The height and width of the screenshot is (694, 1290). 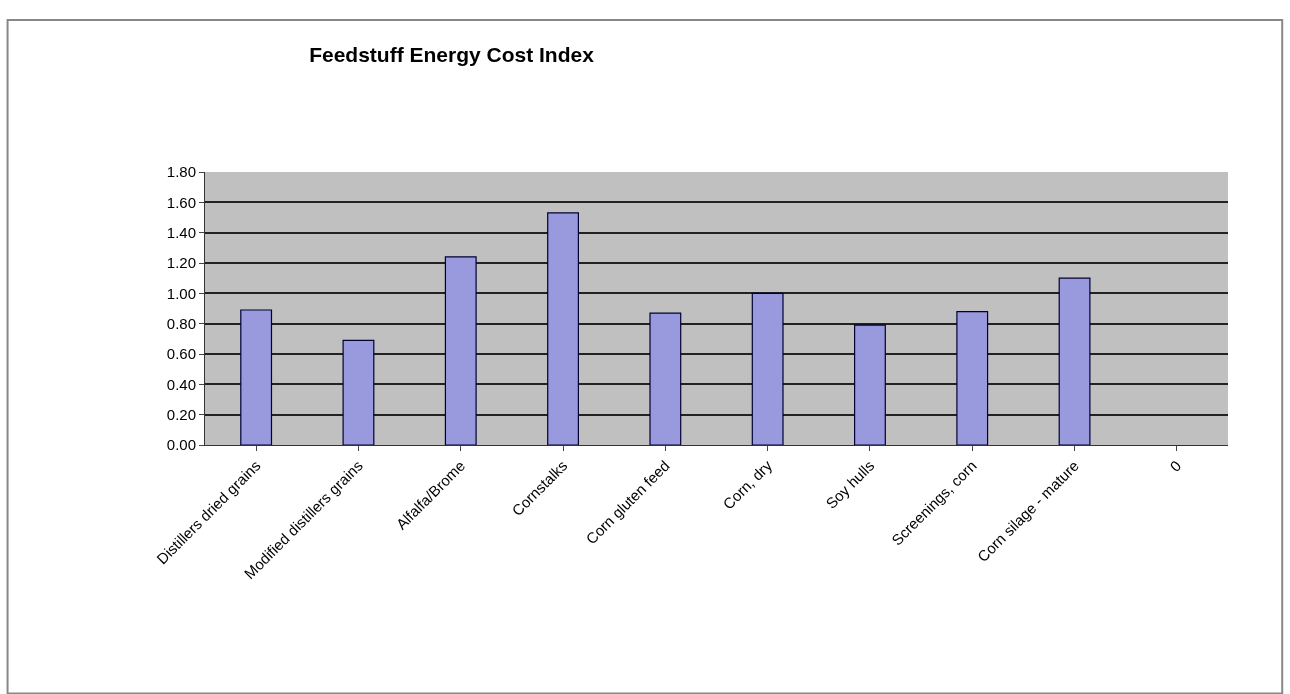 What do you see at coordinates (452, 55) in the screenshot?
I see `chart-title: Feedstuff Energy Cost Index` at bounding box center [452, 55].